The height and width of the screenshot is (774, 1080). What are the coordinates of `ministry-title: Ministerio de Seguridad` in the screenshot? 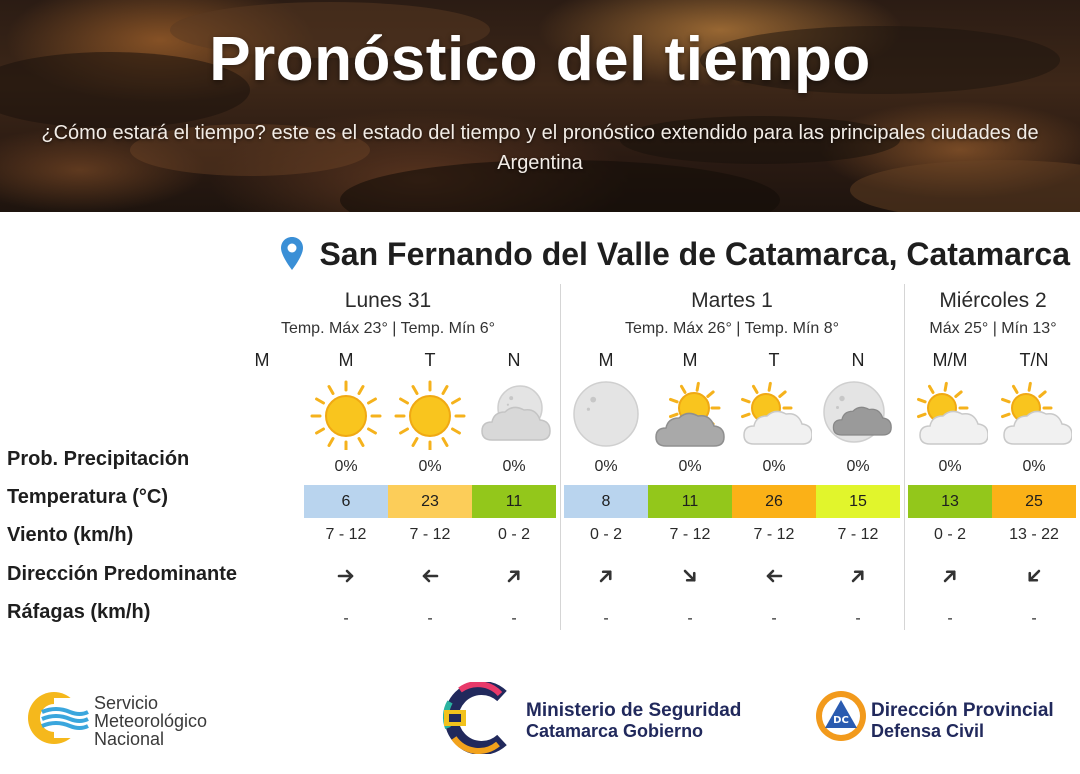 It's located at (634, 710).